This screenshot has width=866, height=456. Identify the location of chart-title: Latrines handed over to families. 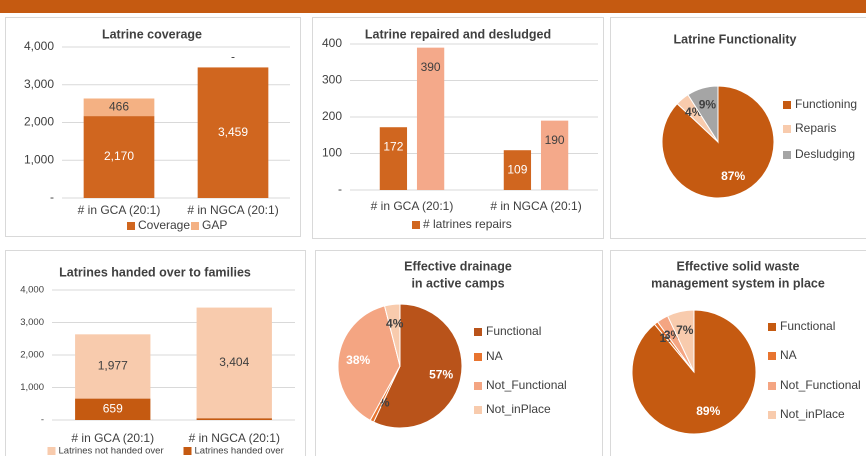
(155, 272).